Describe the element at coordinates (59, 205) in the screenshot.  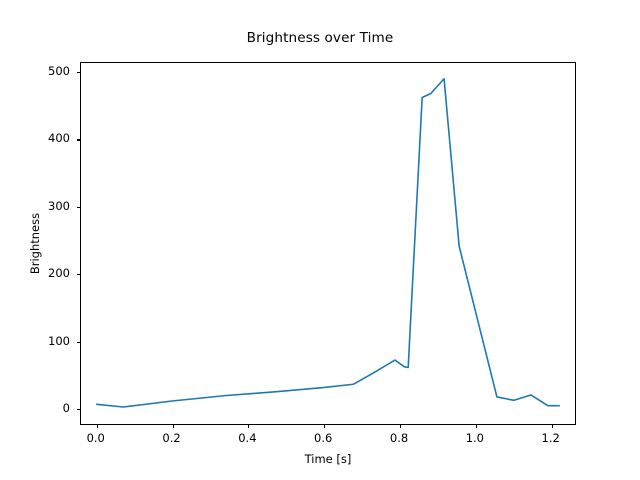
I see `y-tick-label: 300` at that location.